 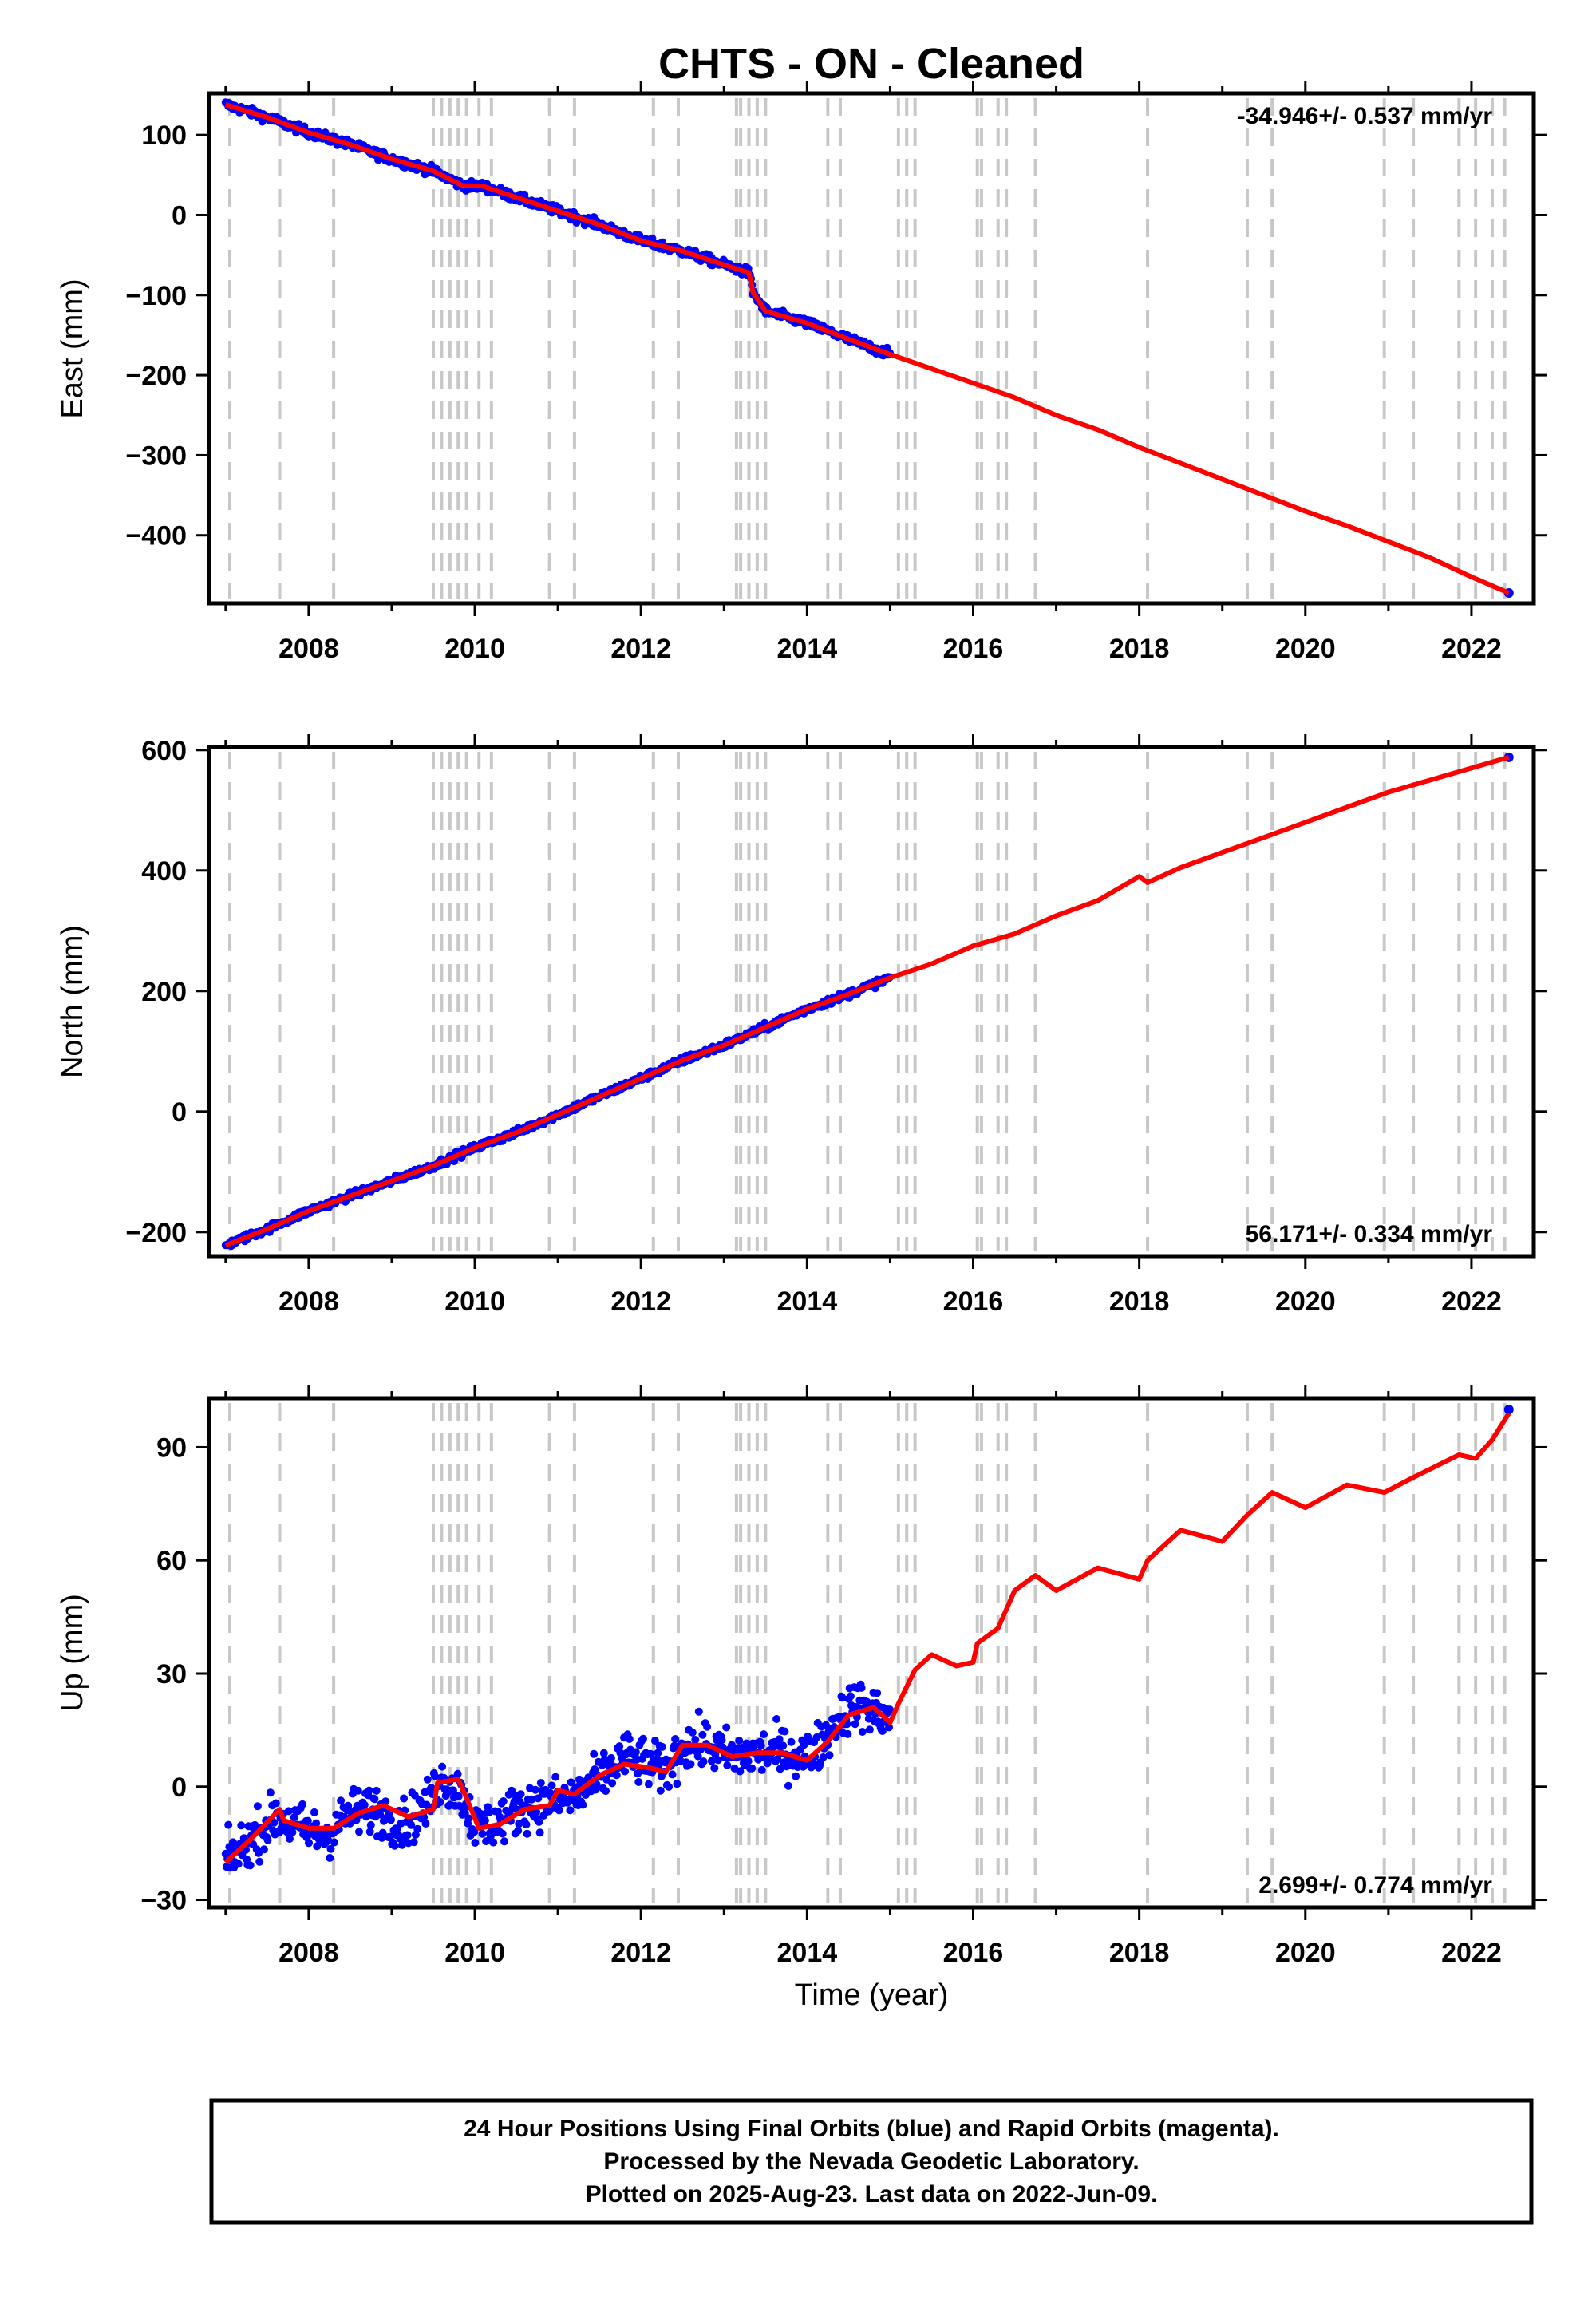 I want to click on north-x-tick-label: 2010, so click(x=474, y=1301).